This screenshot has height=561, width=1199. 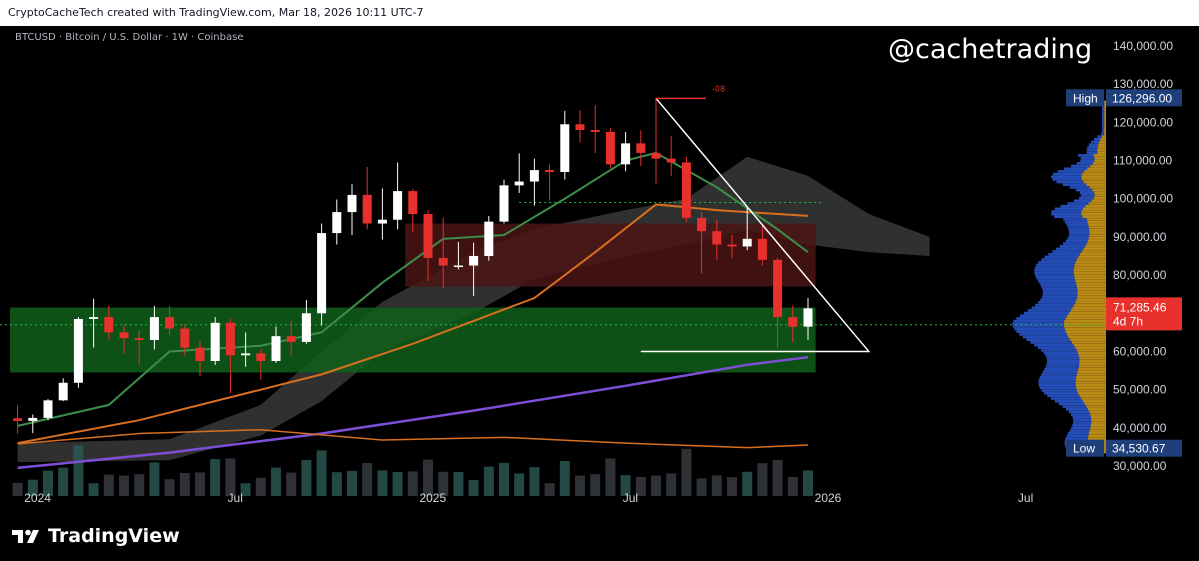 What do you see at coordinates (630, 498) in the screenshot?
I see `x-tick-label: Jul` at bounding box center [630, 498].